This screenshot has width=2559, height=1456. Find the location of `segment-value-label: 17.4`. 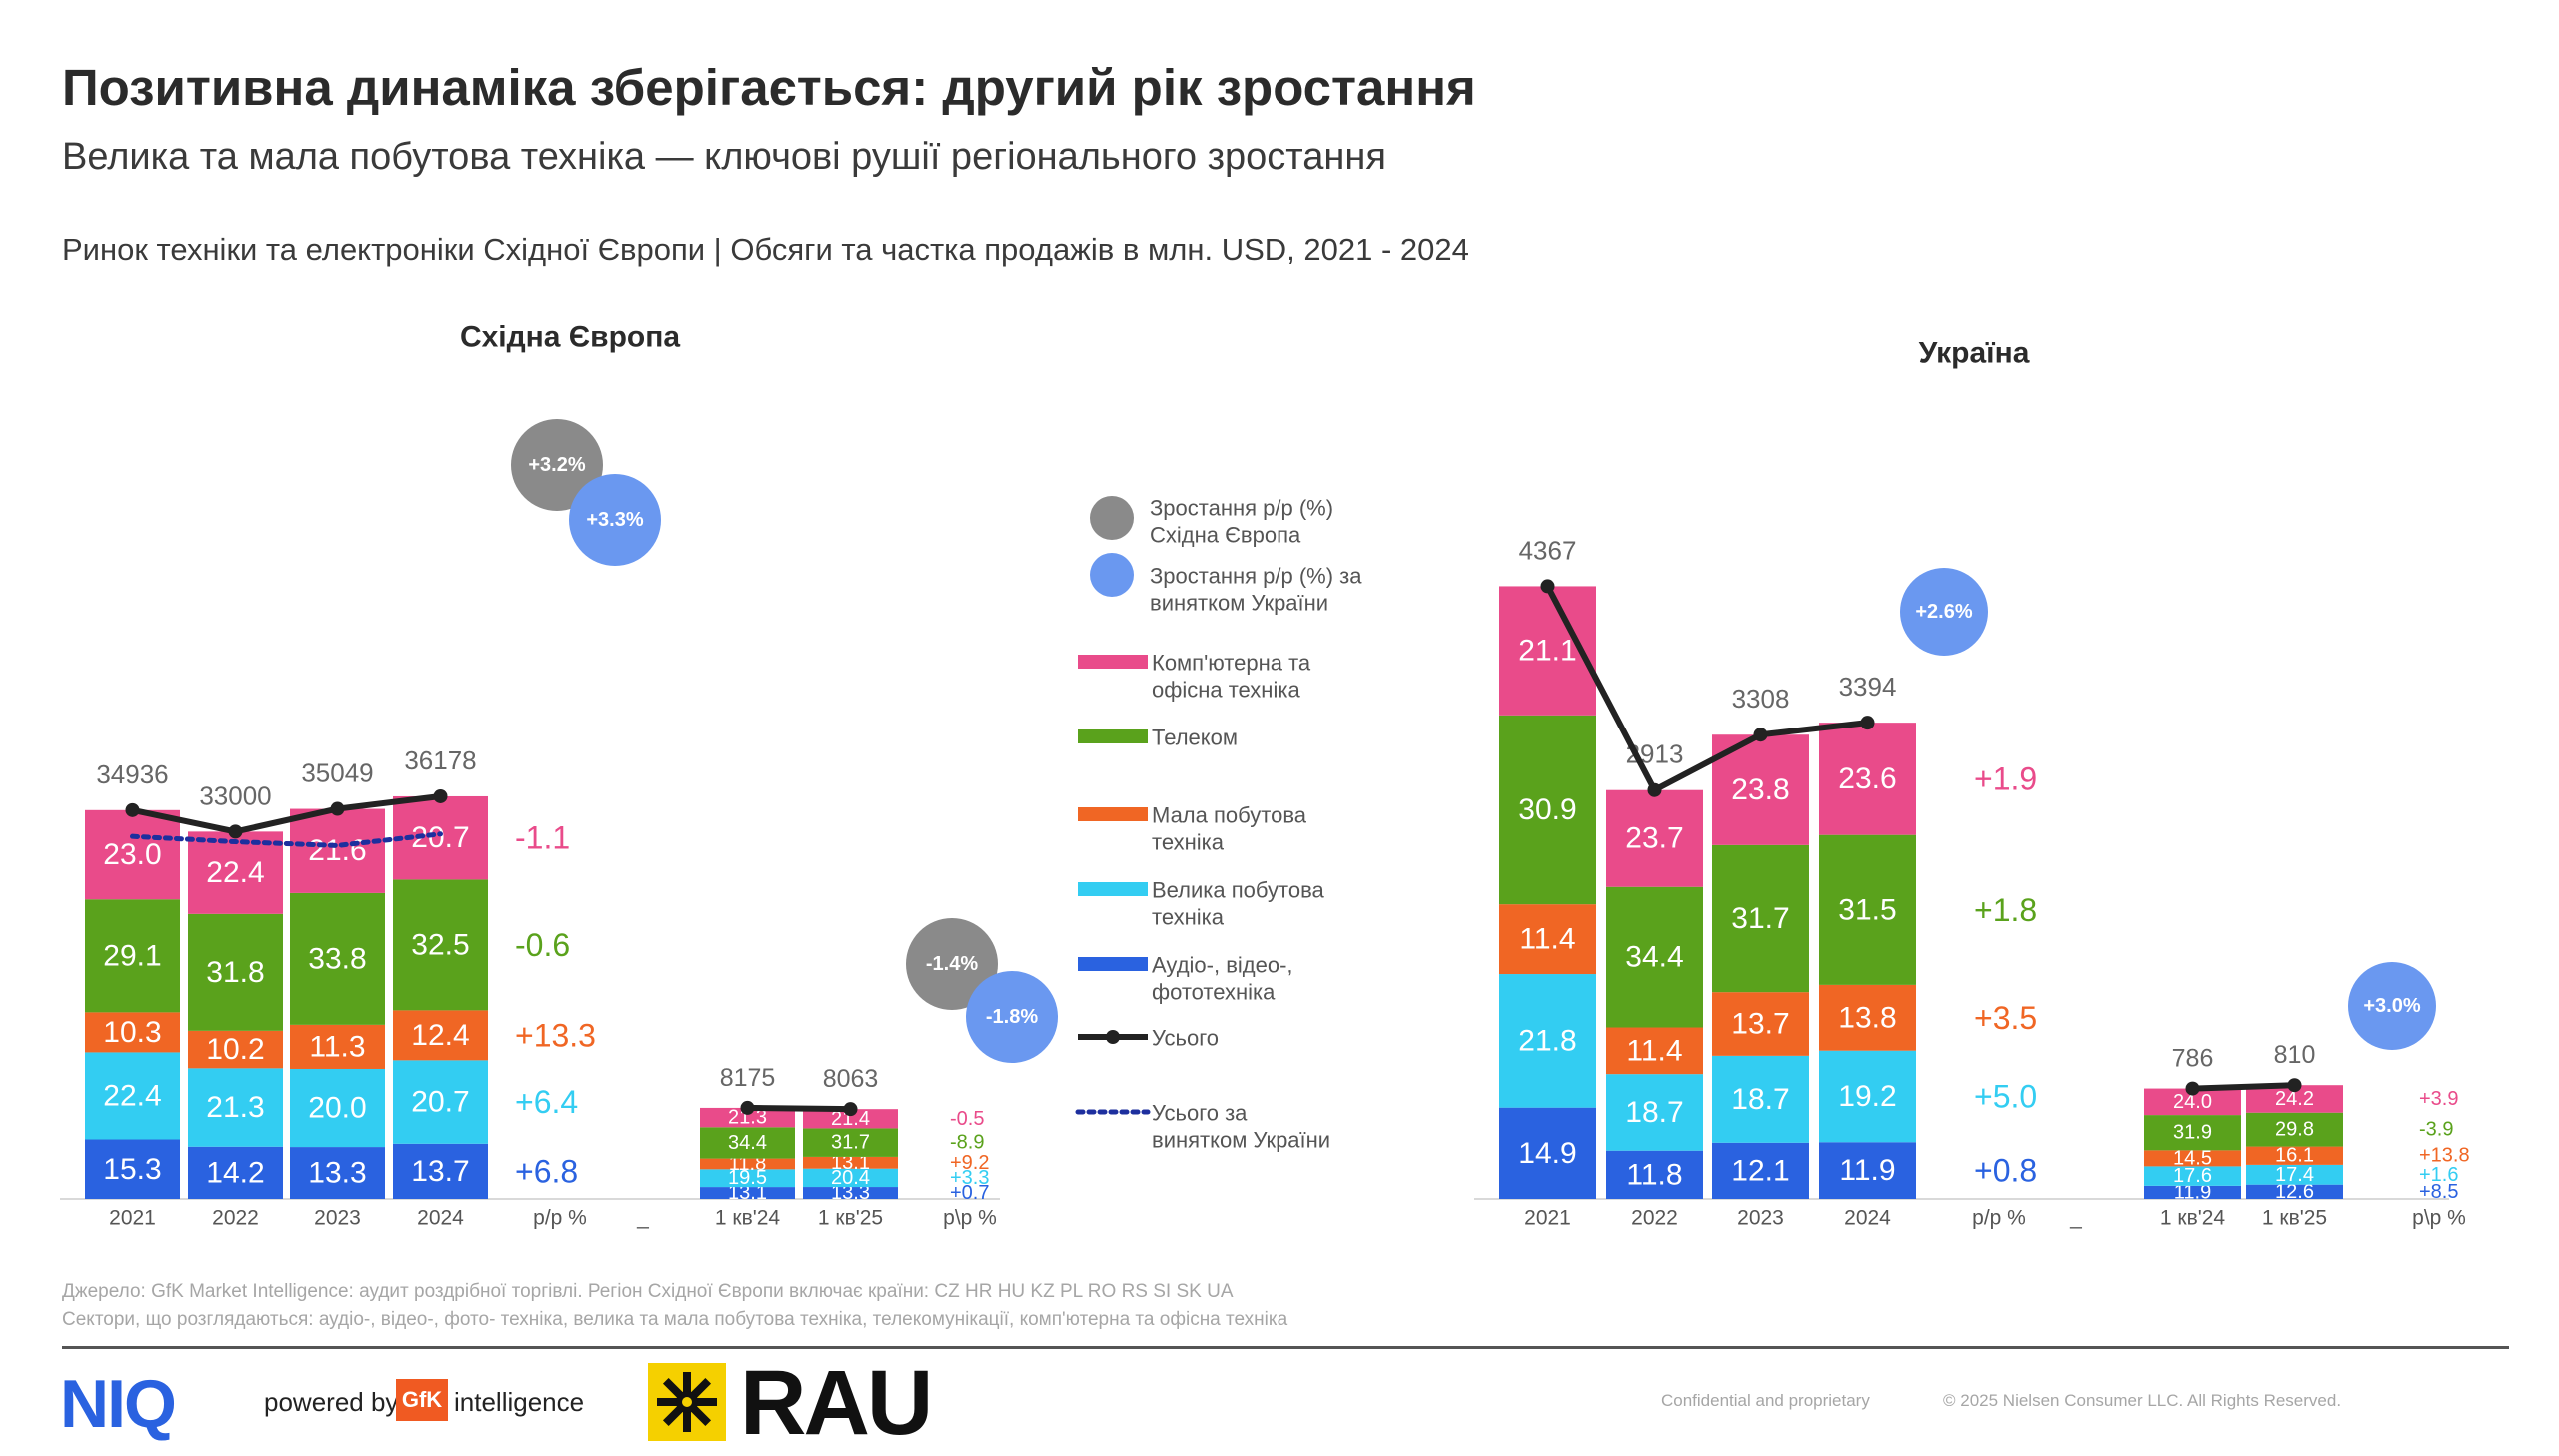

segment-value-label: 17.4 is located at coordinates (2294, 1175).